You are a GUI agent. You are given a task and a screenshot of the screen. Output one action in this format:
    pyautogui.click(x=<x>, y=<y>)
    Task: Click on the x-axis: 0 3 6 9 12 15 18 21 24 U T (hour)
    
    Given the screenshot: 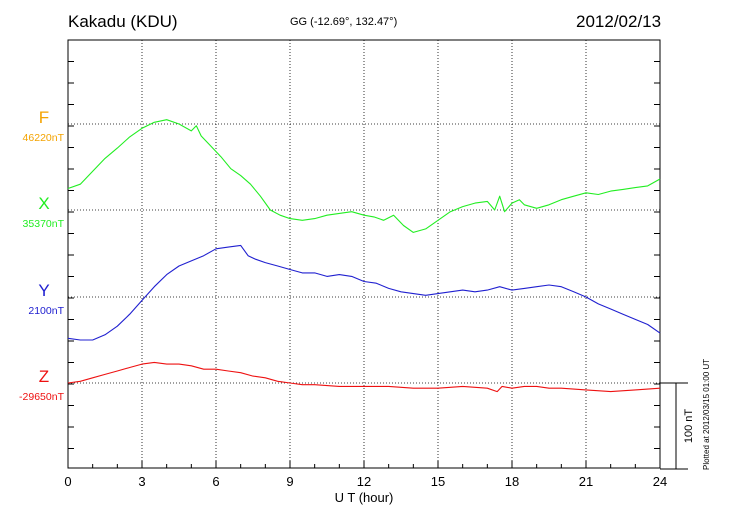 What is the action you would take?
    pyautogui.click(x=365, y=483)
    